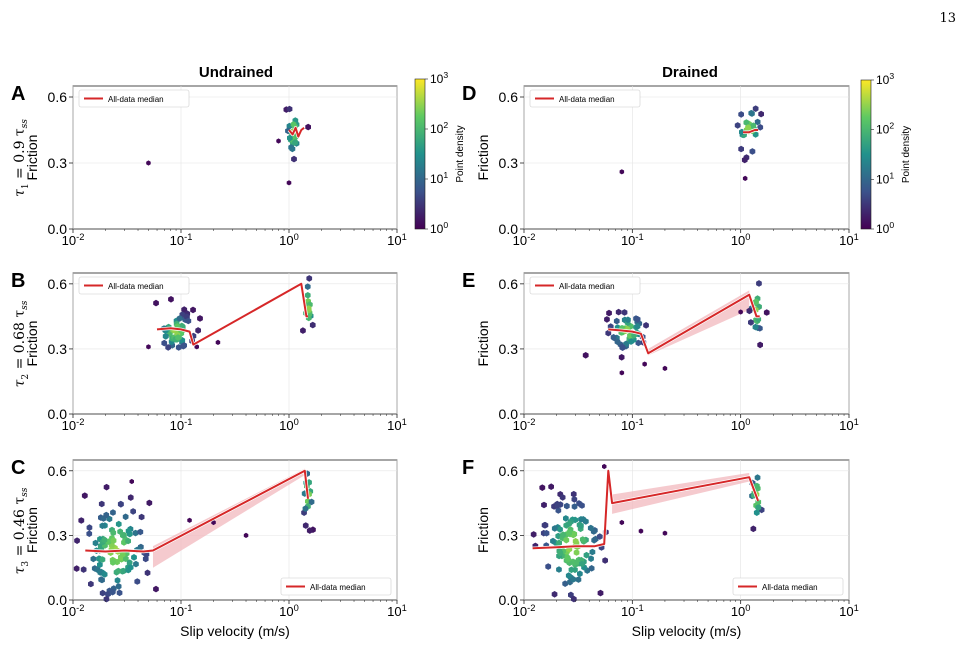 Image resolution: width=972 pixels, height=652 pixels. What do you see at coordinates (849, 611) in the screenshot?
I see `x-tick-label: 10¹` at bounding box center [849, 611].